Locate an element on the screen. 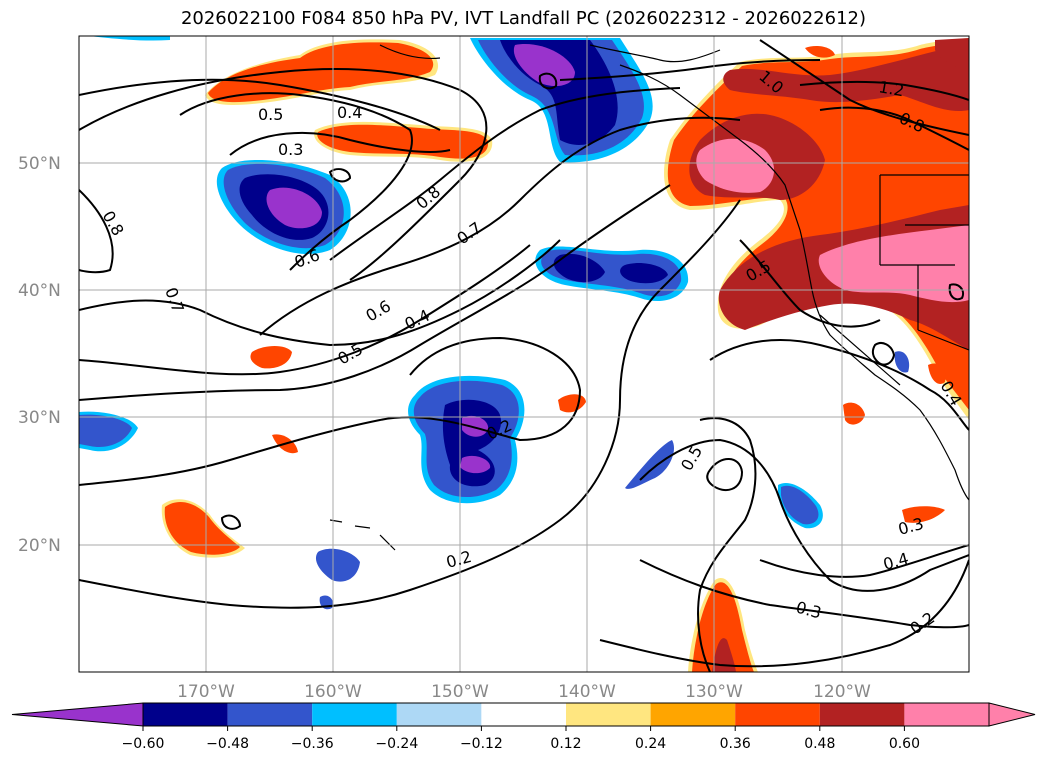 This screenshot has width=1047, height=765. lat-label-30n: 30°N is located at coordinates (39, 418).